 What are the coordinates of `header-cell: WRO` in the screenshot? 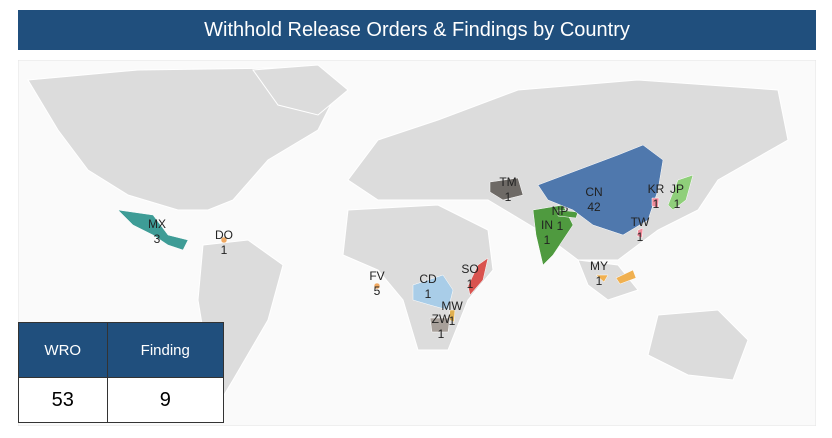 It's located at (63, 350).